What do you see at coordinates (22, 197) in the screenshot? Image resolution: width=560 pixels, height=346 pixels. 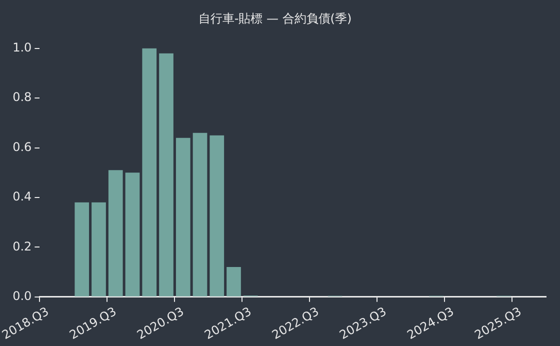 I see `y-tick-label: 0.4` at bounding box center [22, 197].